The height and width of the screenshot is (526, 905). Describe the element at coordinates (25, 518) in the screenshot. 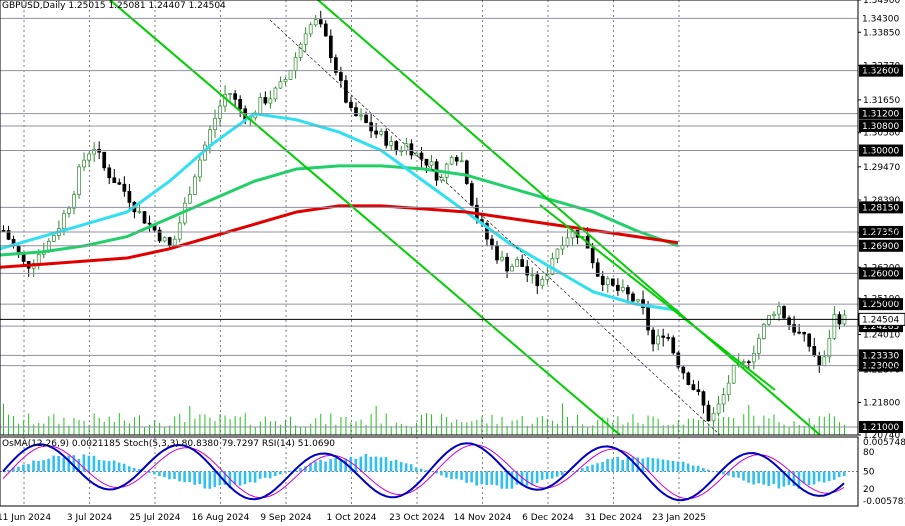

I see `date-label: 11 Jun 2024` at that location.